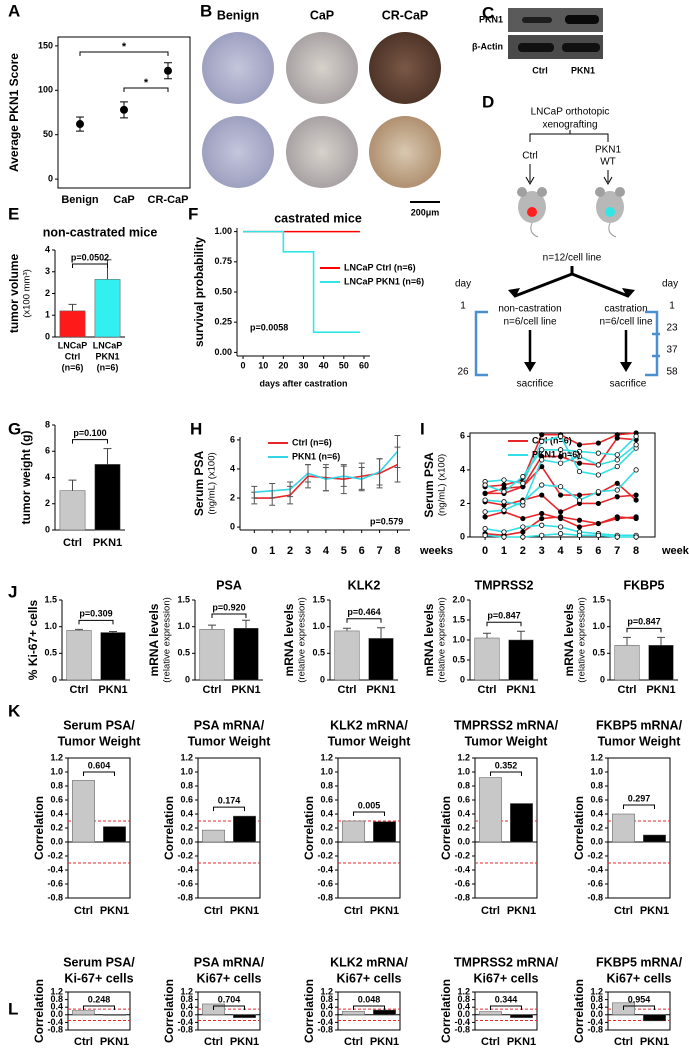 This screenshot has width=689, height=1050. Describe the element at coordinates (14, 428) in the screenshot. I see `panel-label: G` at that location.